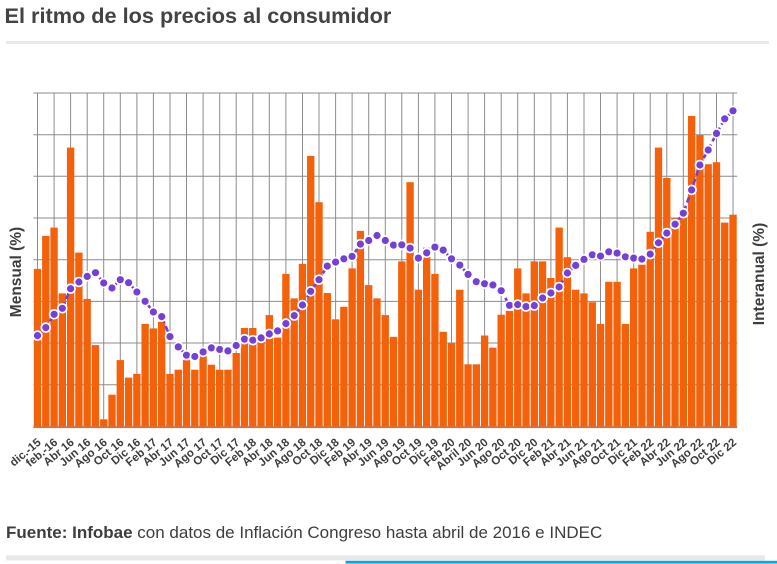 This screenshot has width=777, height=564. I want to click on svg-text: Mensual (%), so click(16, 272).